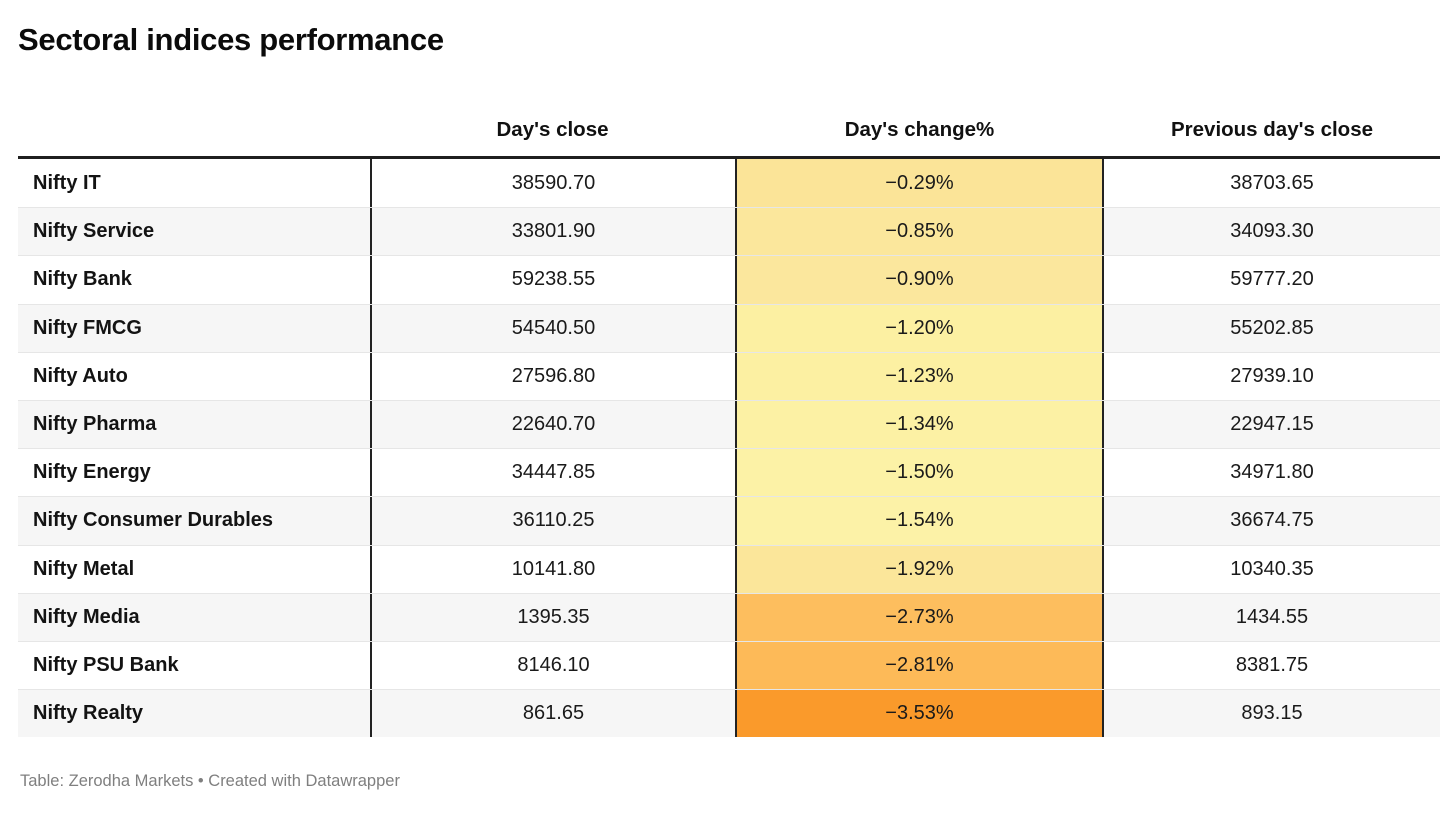 This screenshot has height=813, width=1456. I want to click on days-close-cell: 34447.85, so click(552, 473).